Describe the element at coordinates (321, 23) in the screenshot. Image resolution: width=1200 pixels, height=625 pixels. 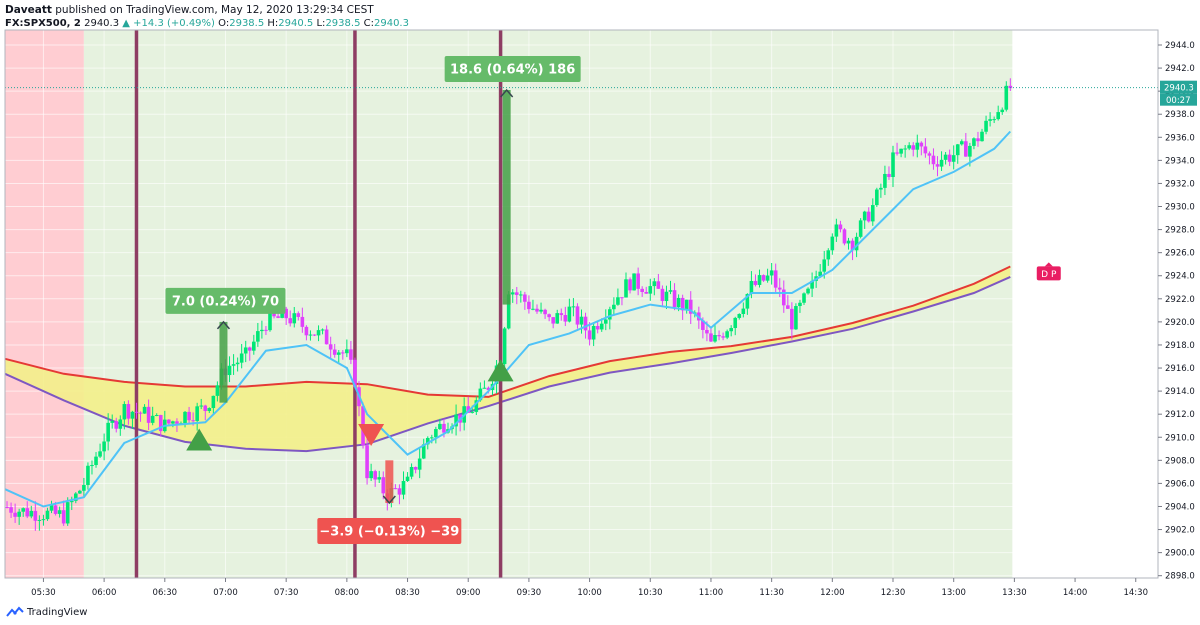
I see `low-label: L:` at that location.